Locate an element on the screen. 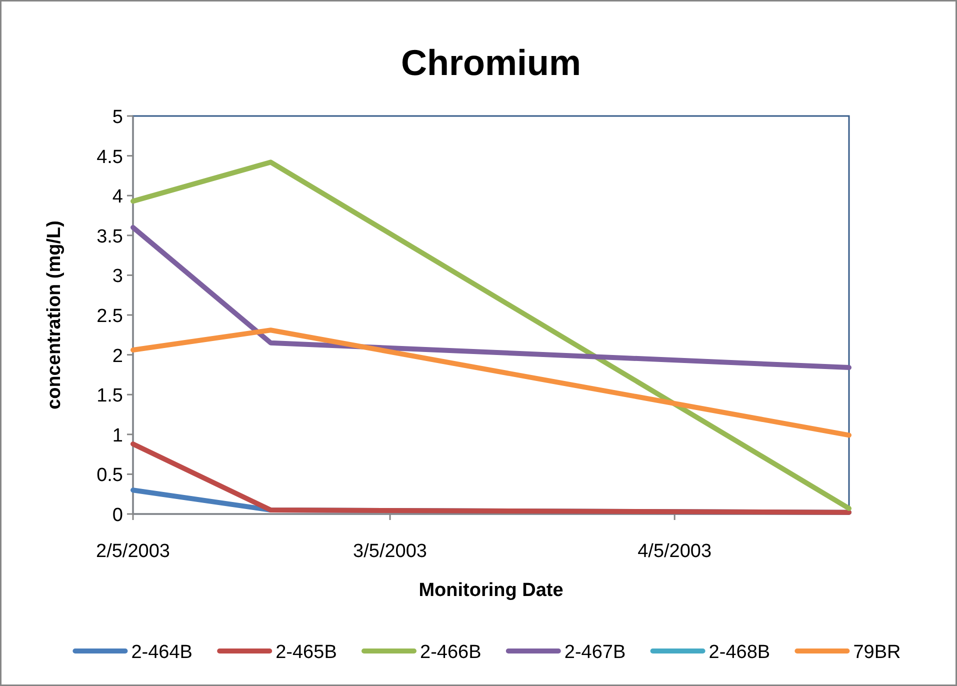 This screenshot has width=957, height=686. y-tick-label: 5 is located at coordinates (117, 117).